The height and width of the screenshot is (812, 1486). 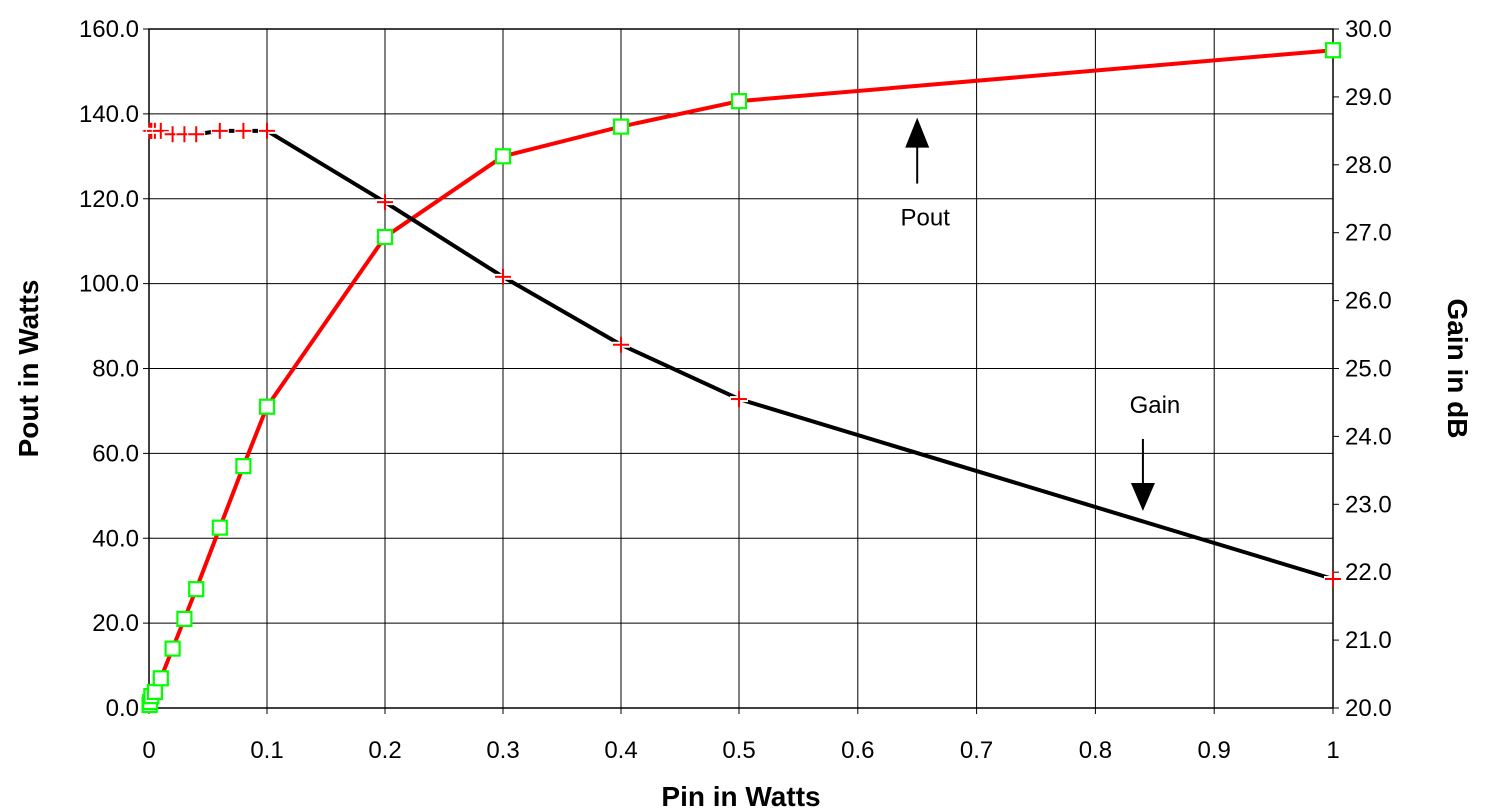 I want to click on y-axis-title: Pout in Watts, so click(x=28, y=369).